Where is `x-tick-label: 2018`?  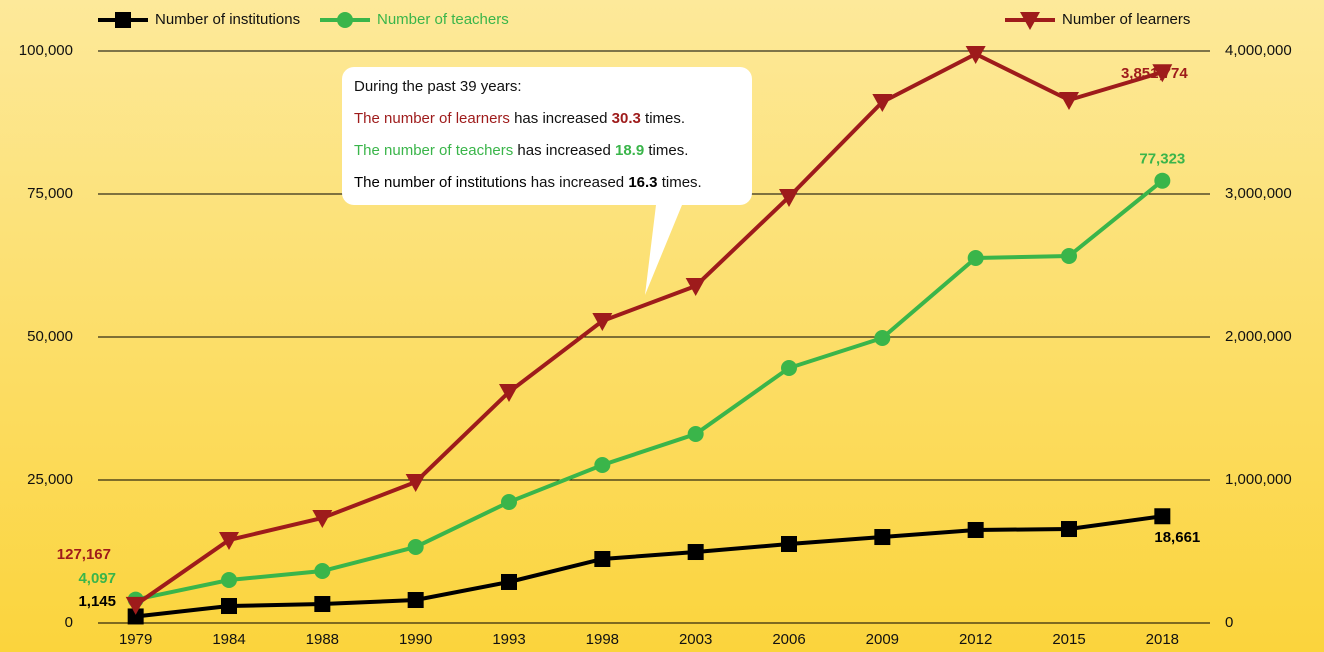
x-tick-label: 2018 is located at coordinates (1162, 639).